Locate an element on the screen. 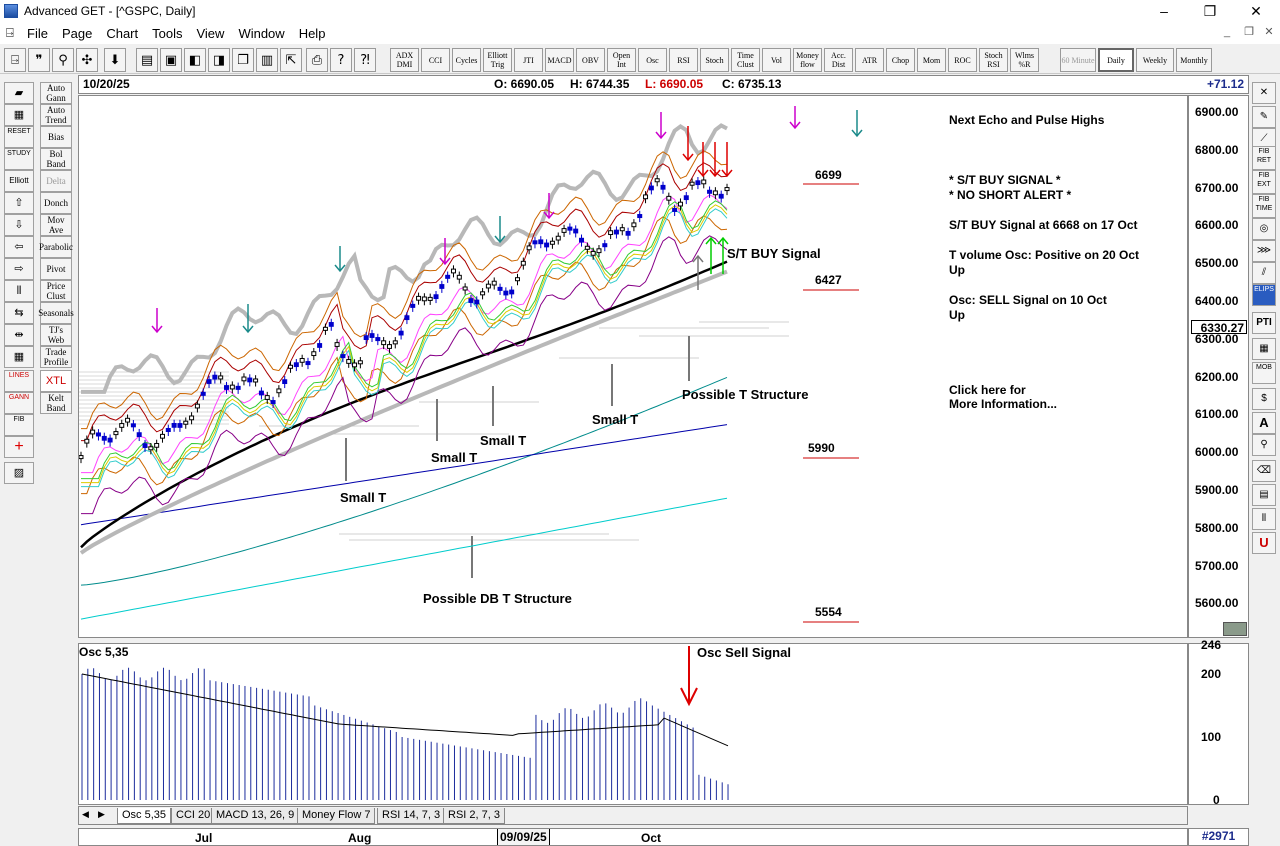 The height and width of the screenshot is (846, 1280). magnify-icon: ⚲ is located at coordinates (63, 60).